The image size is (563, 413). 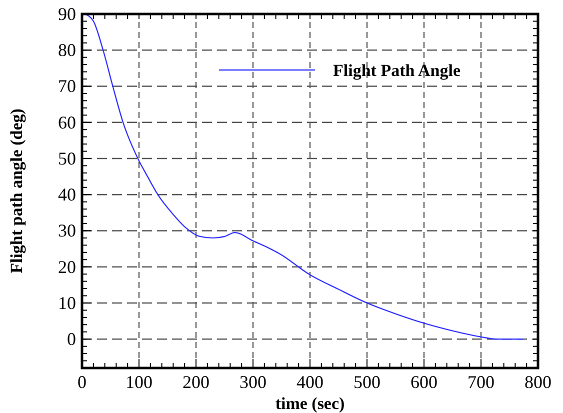 What do you see at coordinates (67, 158) in the screenshot?
I see `y-tick-label: 50` at bounding box center [67, 158].